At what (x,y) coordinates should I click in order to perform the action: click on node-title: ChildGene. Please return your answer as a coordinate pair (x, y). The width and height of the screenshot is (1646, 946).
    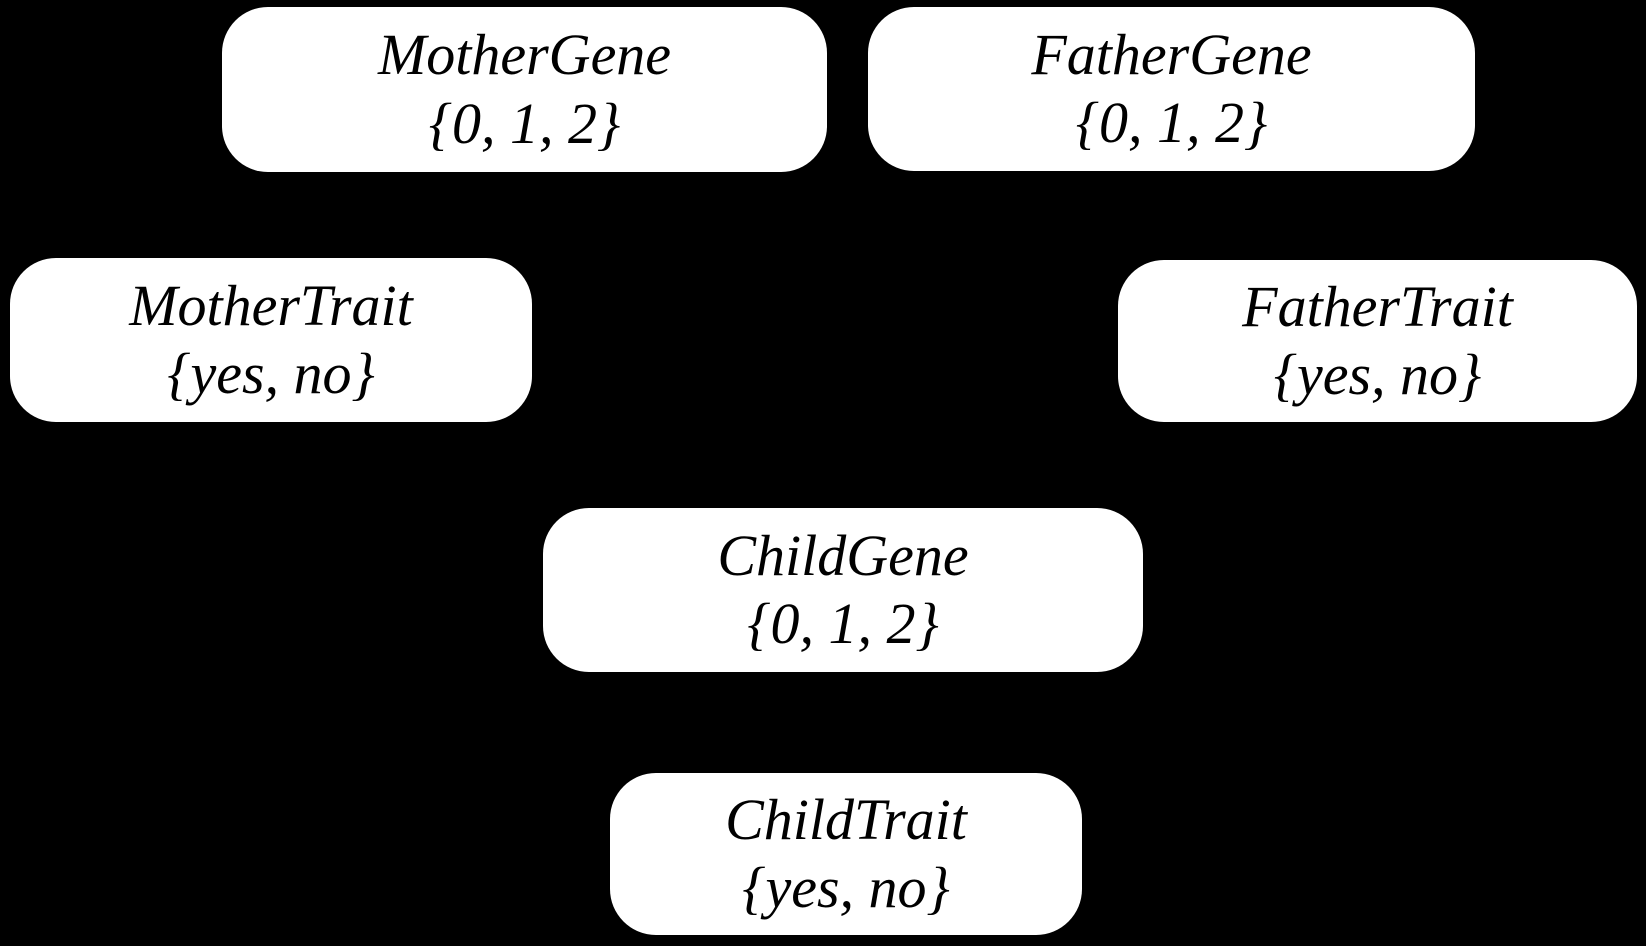
    Looking at the image, I should click on (843, 555).